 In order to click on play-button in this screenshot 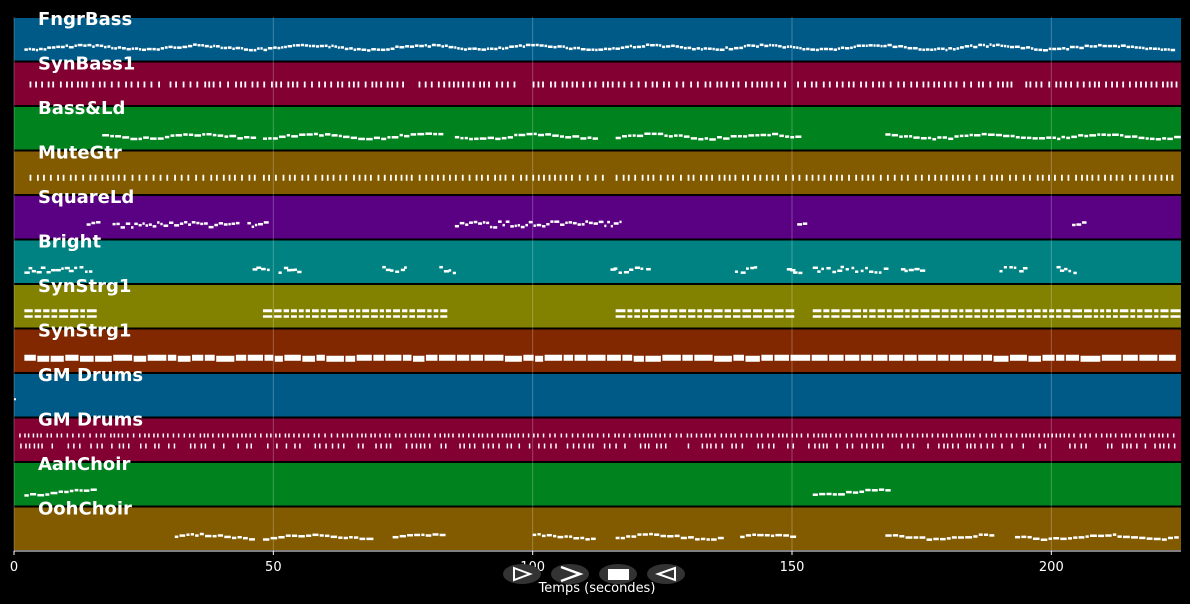, I will do `click(522, 574)`.